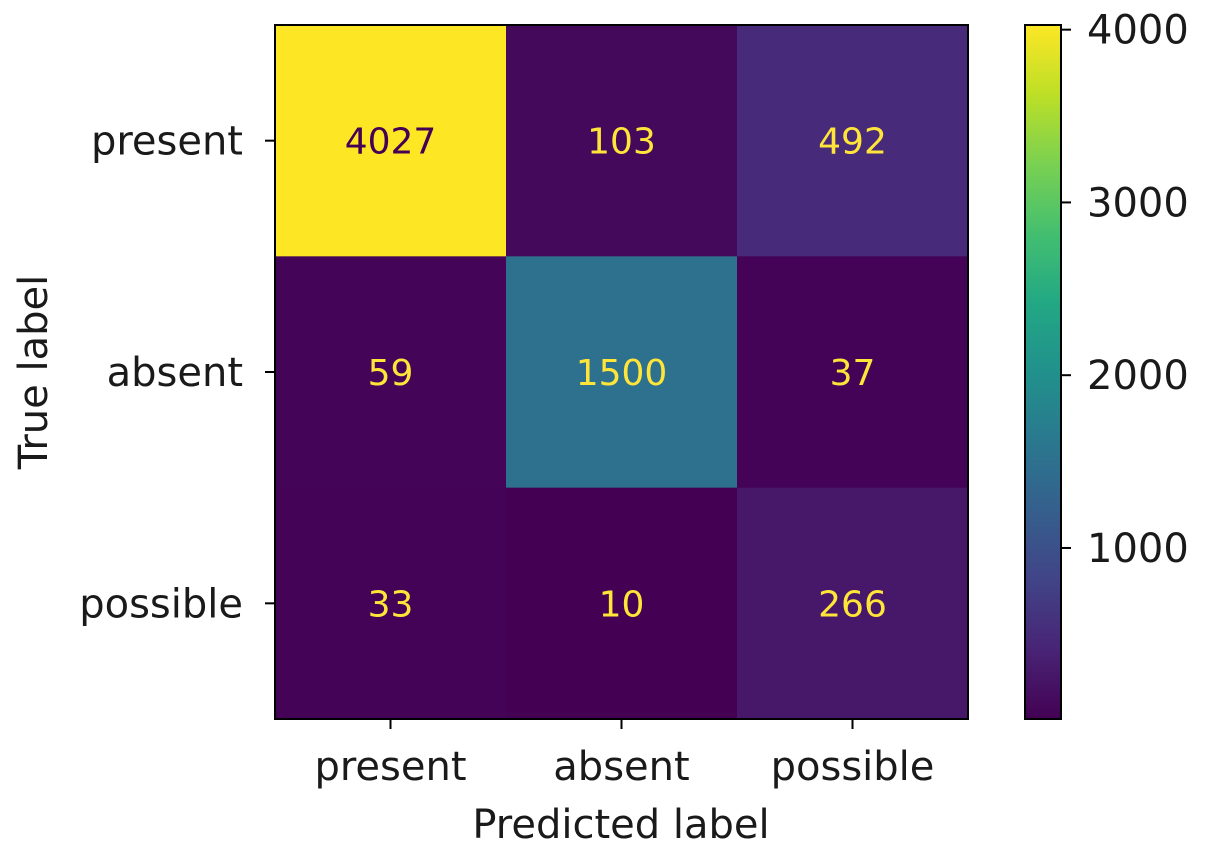 The height and width of the screenshot is (854, 1206). I want to click on colorbar-tick-label: 1000, so click(1138, 549).